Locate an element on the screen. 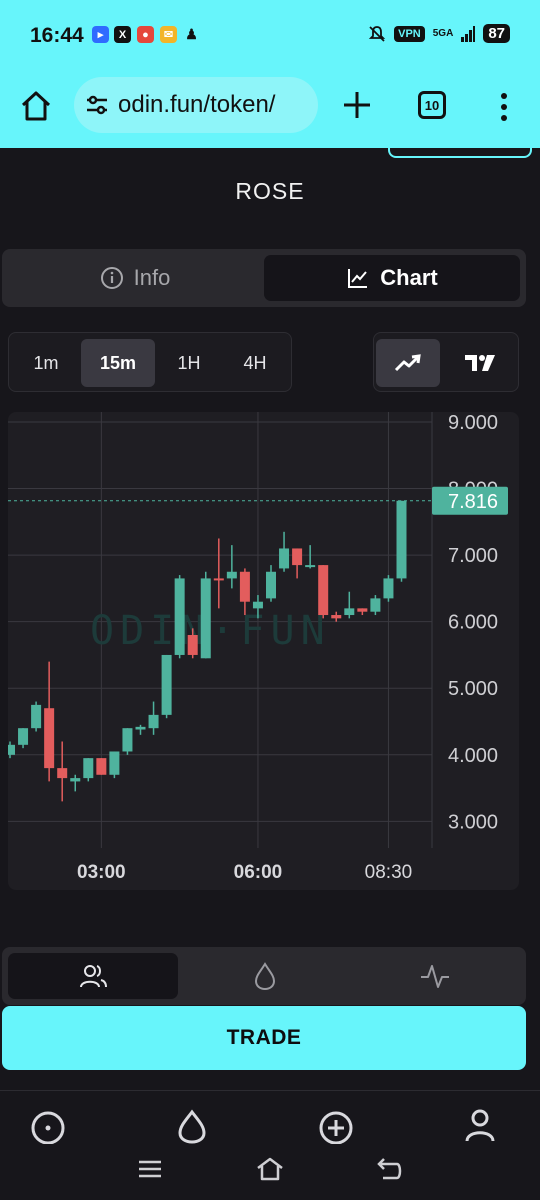 The width and height of the screenshot is (540, 1200). line-chart-button is located at coordinates (408, 363).